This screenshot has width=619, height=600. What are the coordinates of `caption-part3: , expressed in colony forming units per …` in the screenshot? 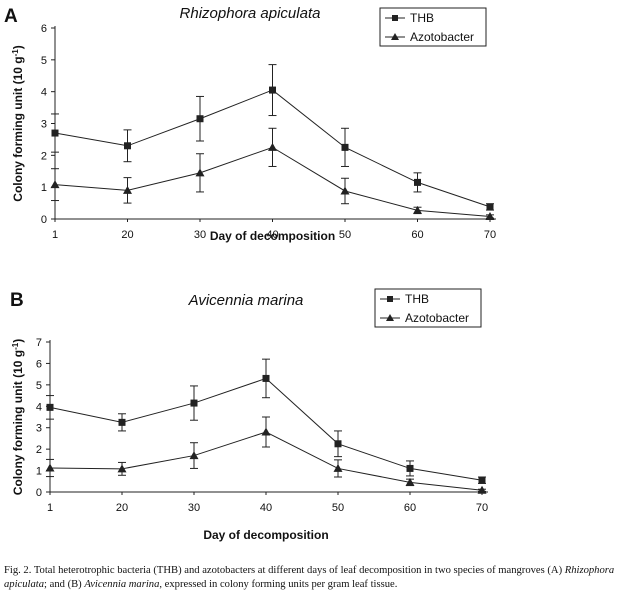 It's located at (278, 584).